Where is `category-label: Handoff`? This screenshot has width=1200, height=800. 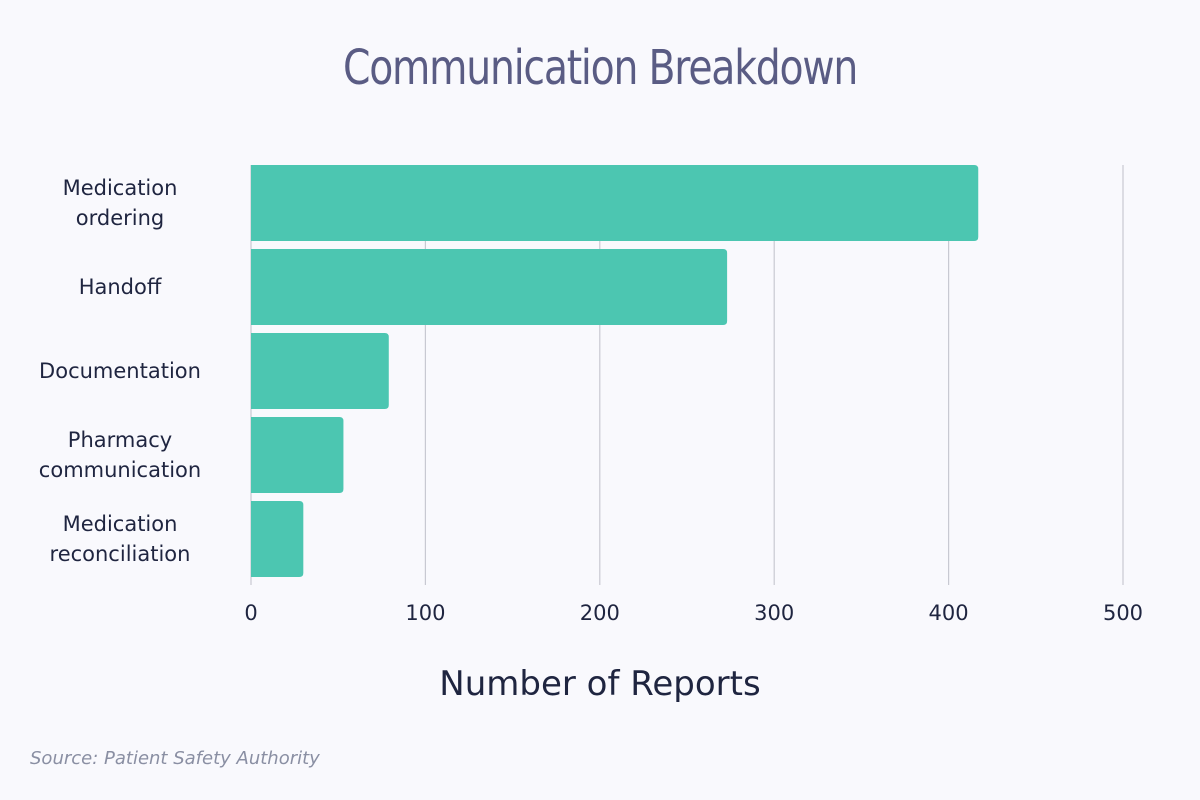
category-label: Handoff is located at coordinates (120, 287).